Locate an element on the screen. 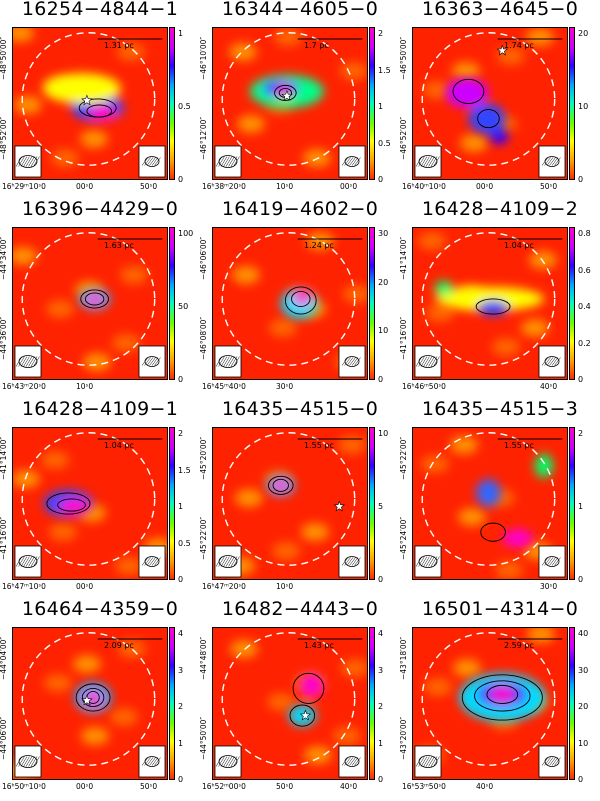 The width and height of the screenshot is (600, 801). colorbar-tick: 3 is located at coordinates (381, 670).